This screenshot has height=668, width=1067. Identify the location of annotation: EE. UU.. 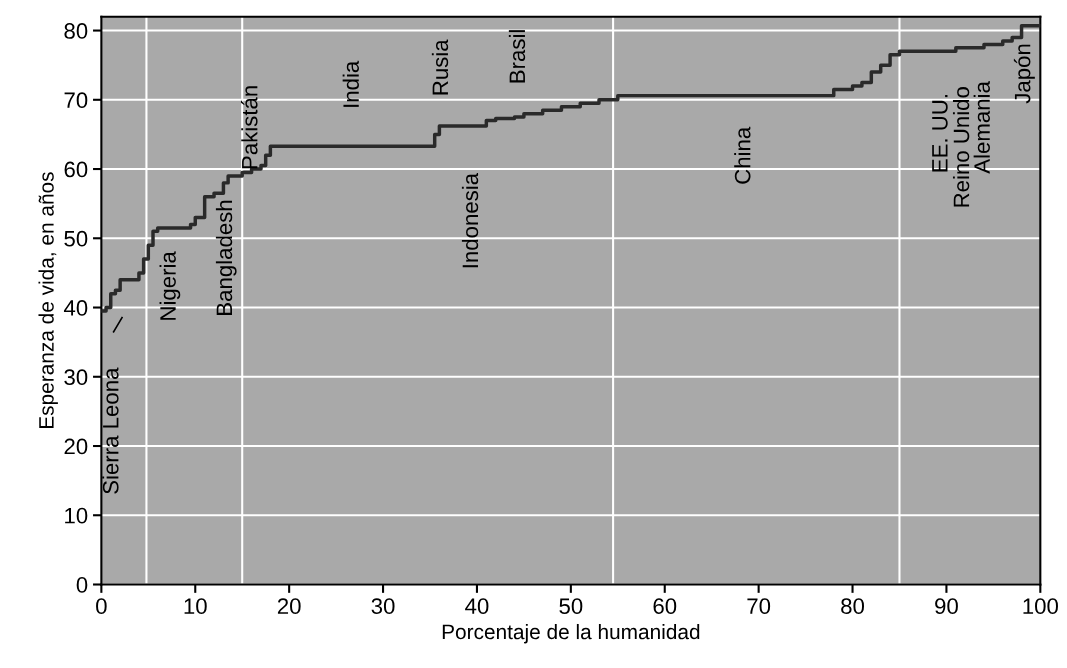
(940, 133).